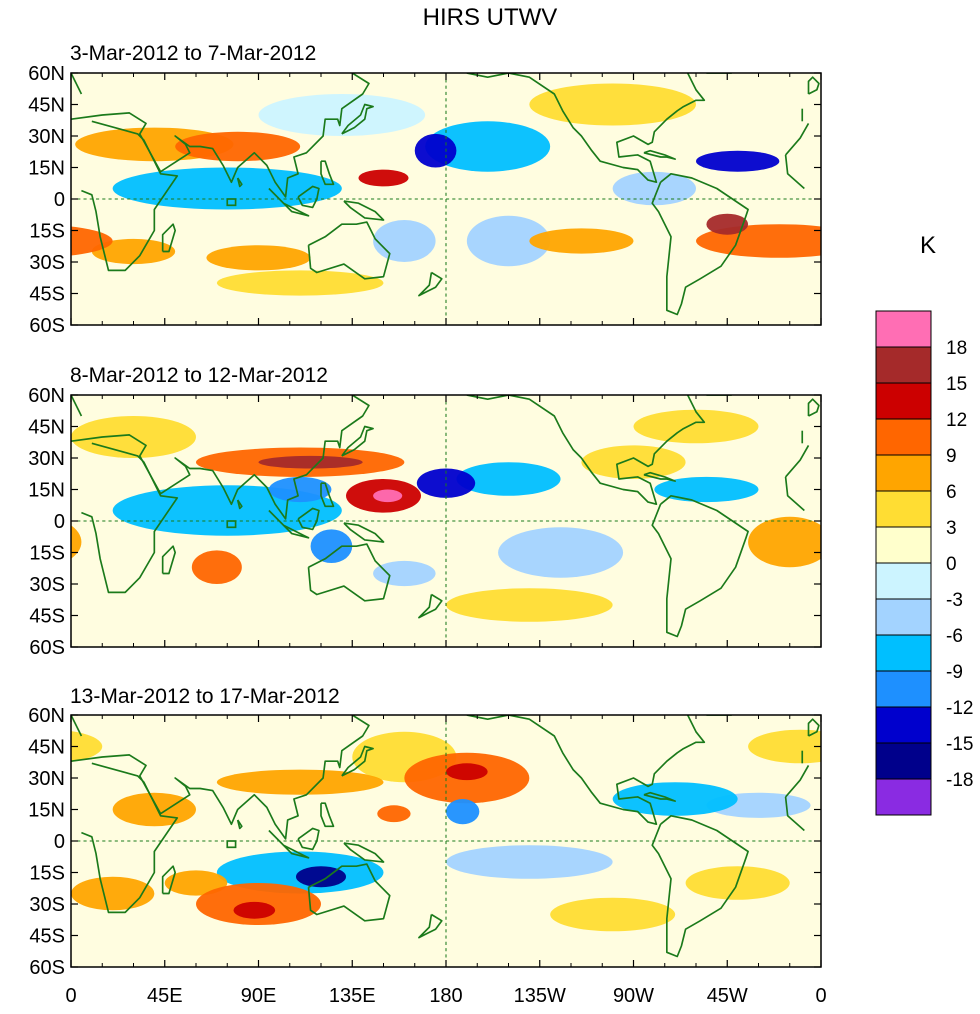 Image resolution: width=980 pixels, height=1014 pixels. I want to click on colorbar: 18 15 12 9 6 3 0 -3 -6 -9 -12 -15 -18, so click(924, 563).